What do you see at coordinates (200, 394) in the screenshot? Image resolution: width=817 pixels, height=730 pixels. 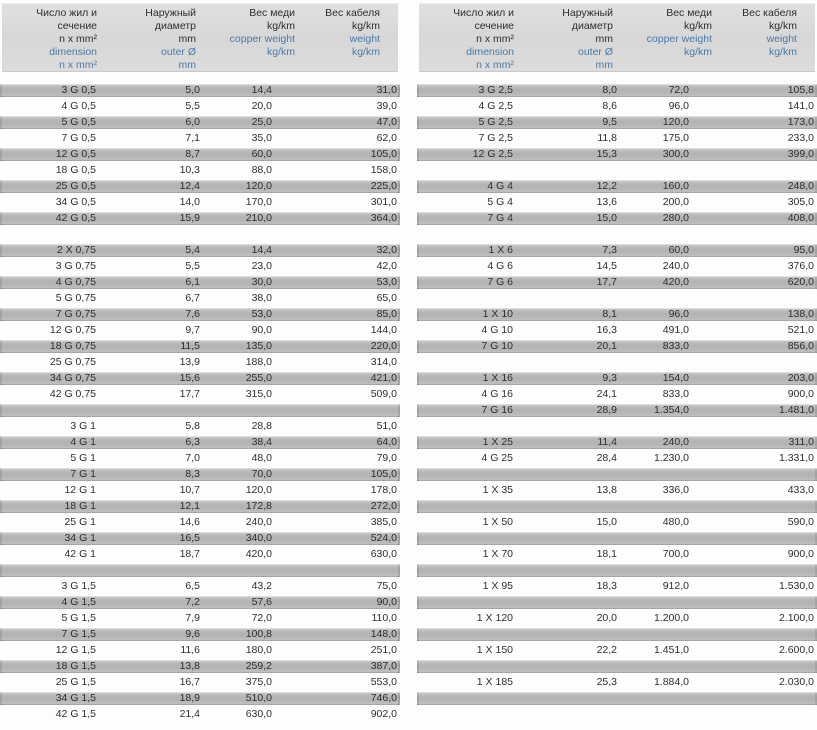 I see `table-row: 42 G 0,75 17,7 315,0 509,0` at bounding box center [200, 394].